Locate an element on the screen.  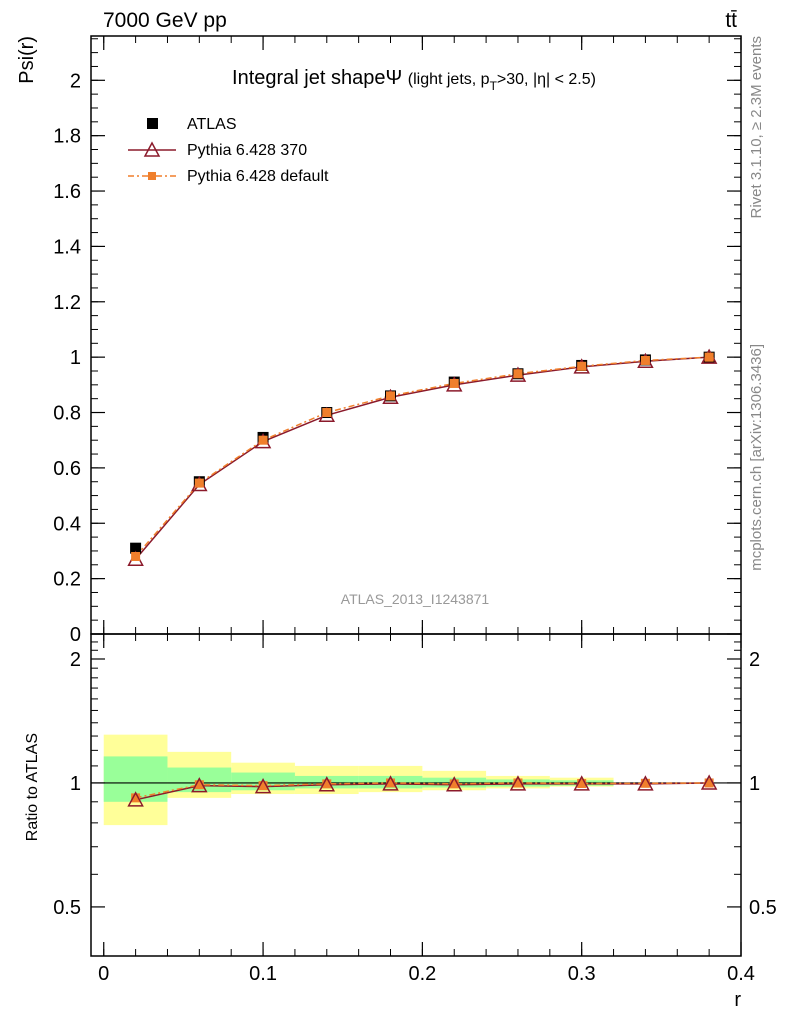
series-line-pythia-default is located at coordinates (422, 456).